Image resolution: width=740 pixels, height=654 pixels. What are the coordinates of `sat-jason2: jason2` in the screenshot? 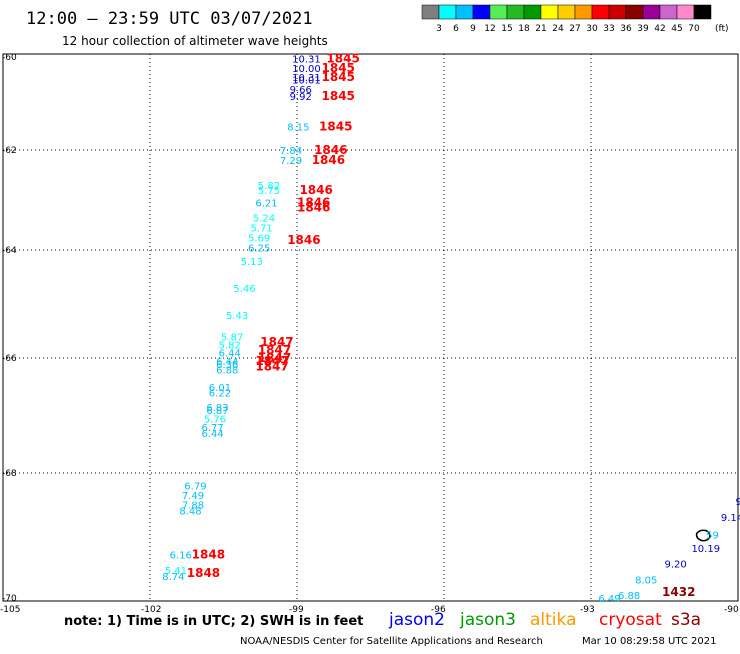 It's located at (416, 620).